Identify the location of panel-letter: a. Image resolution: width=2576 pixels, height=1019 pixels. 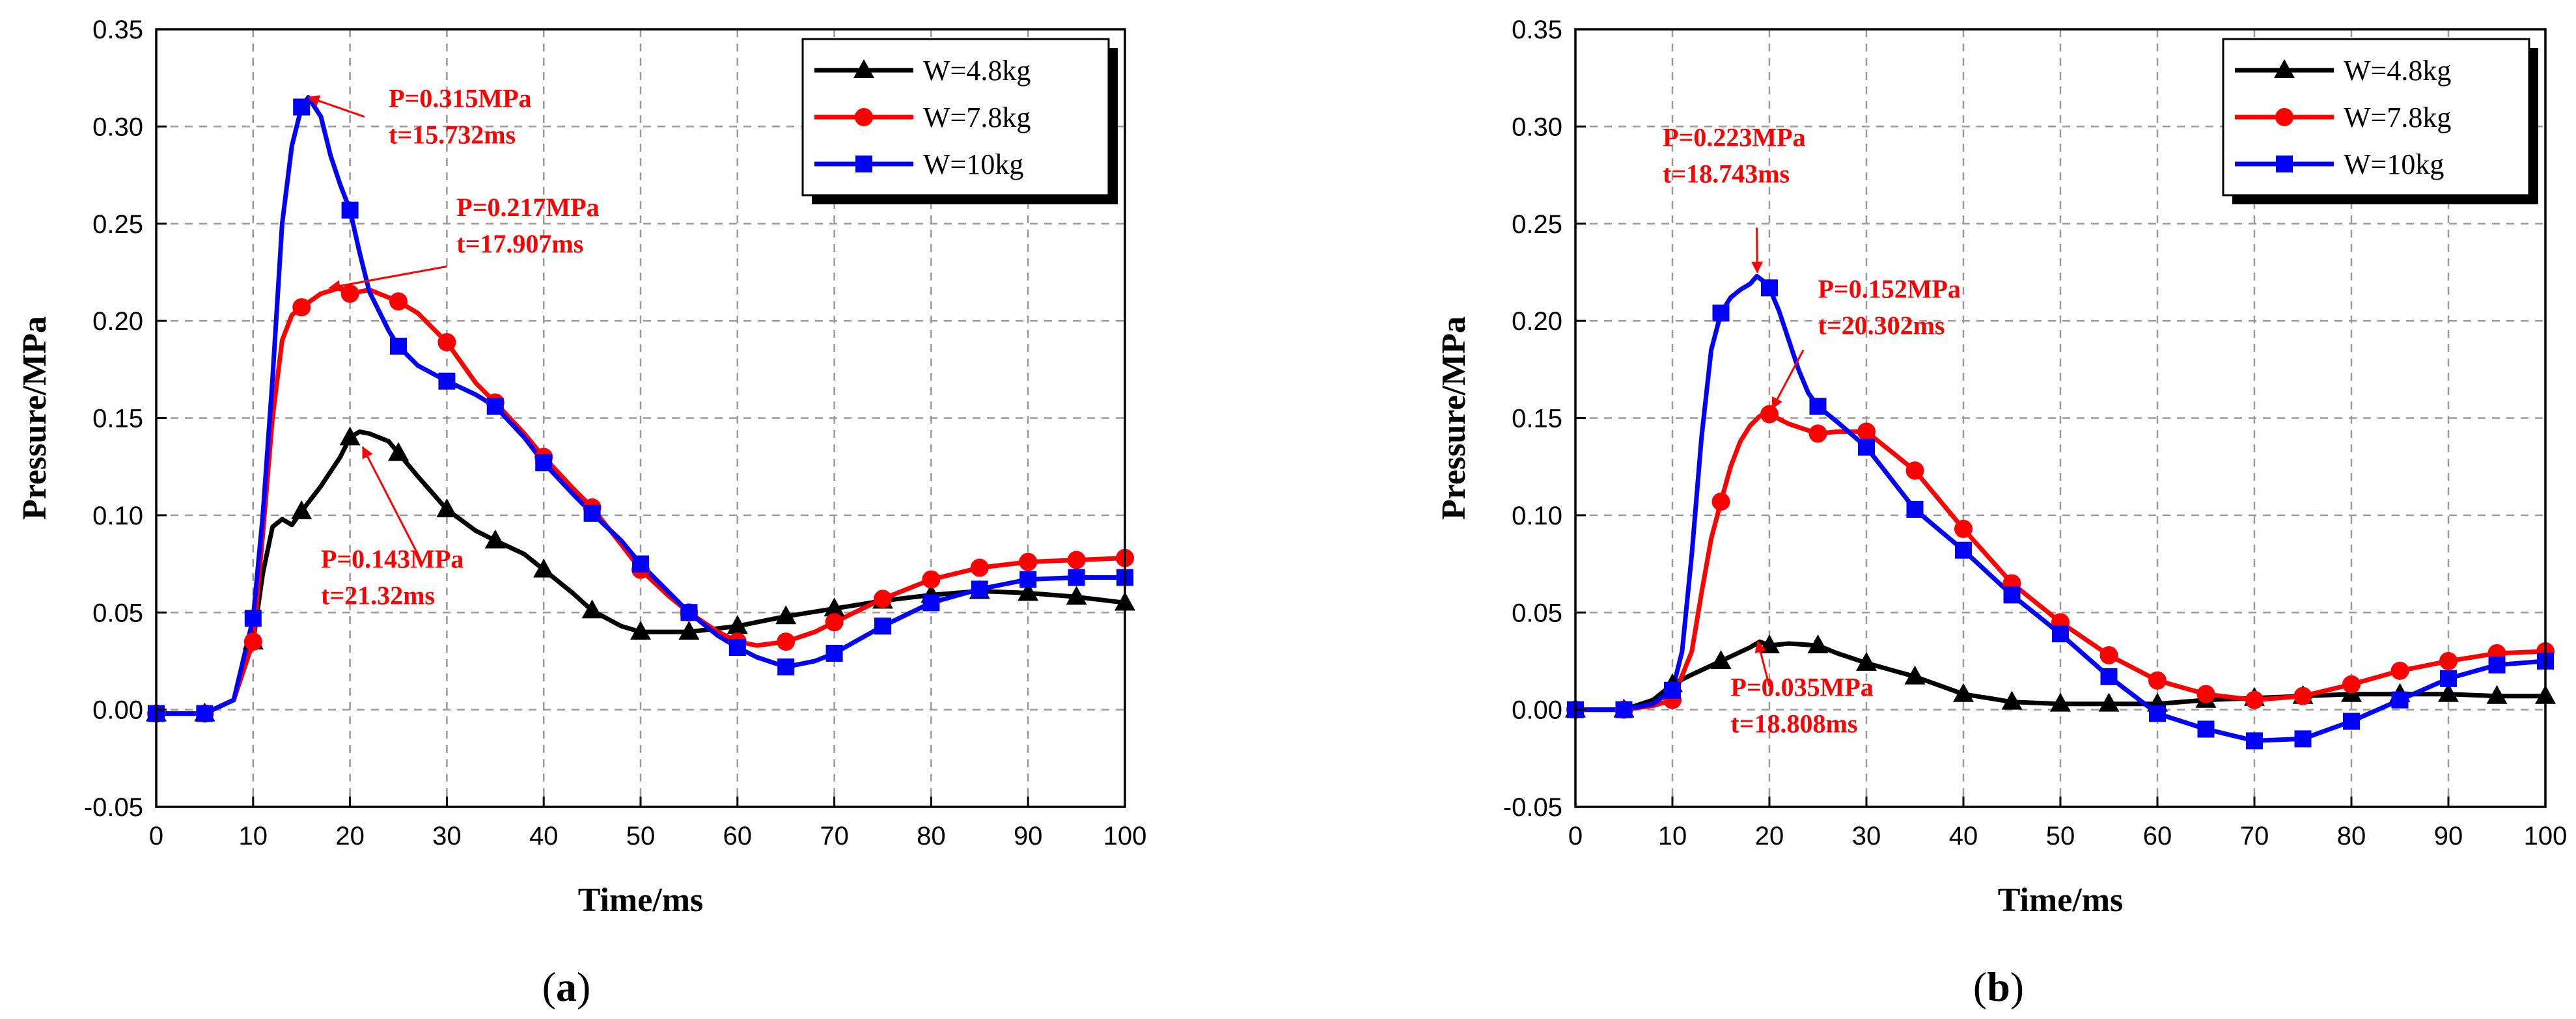
(566, 987).